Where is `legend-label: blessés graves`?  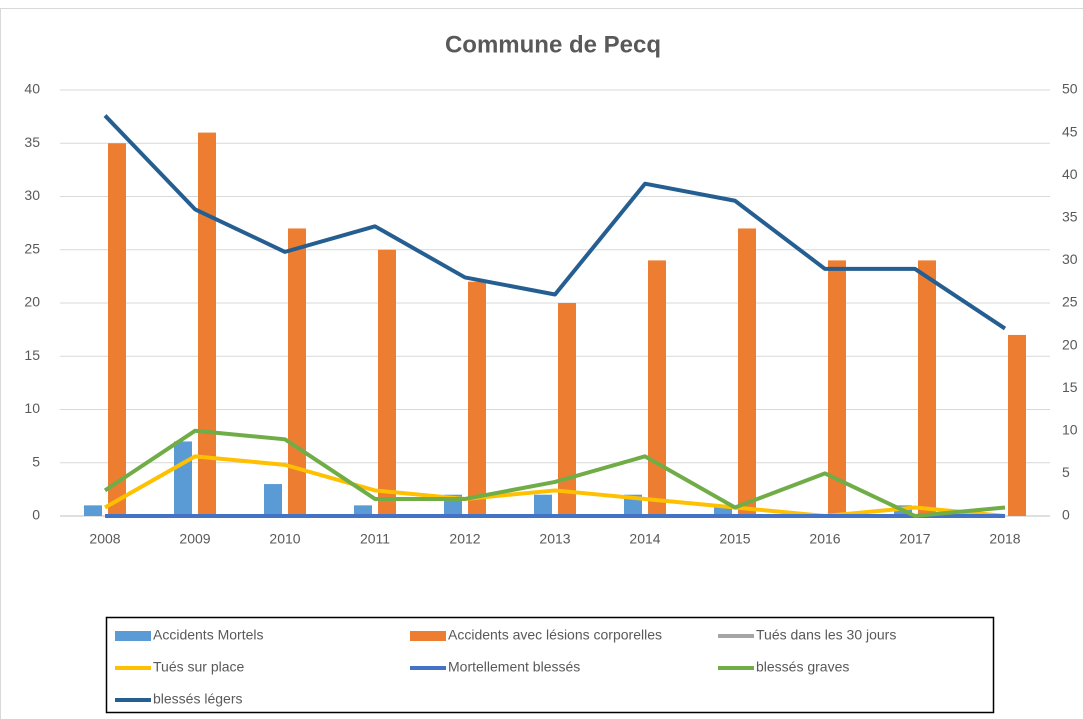
legend-label: blessés graves is located at coordinates (802, 667).